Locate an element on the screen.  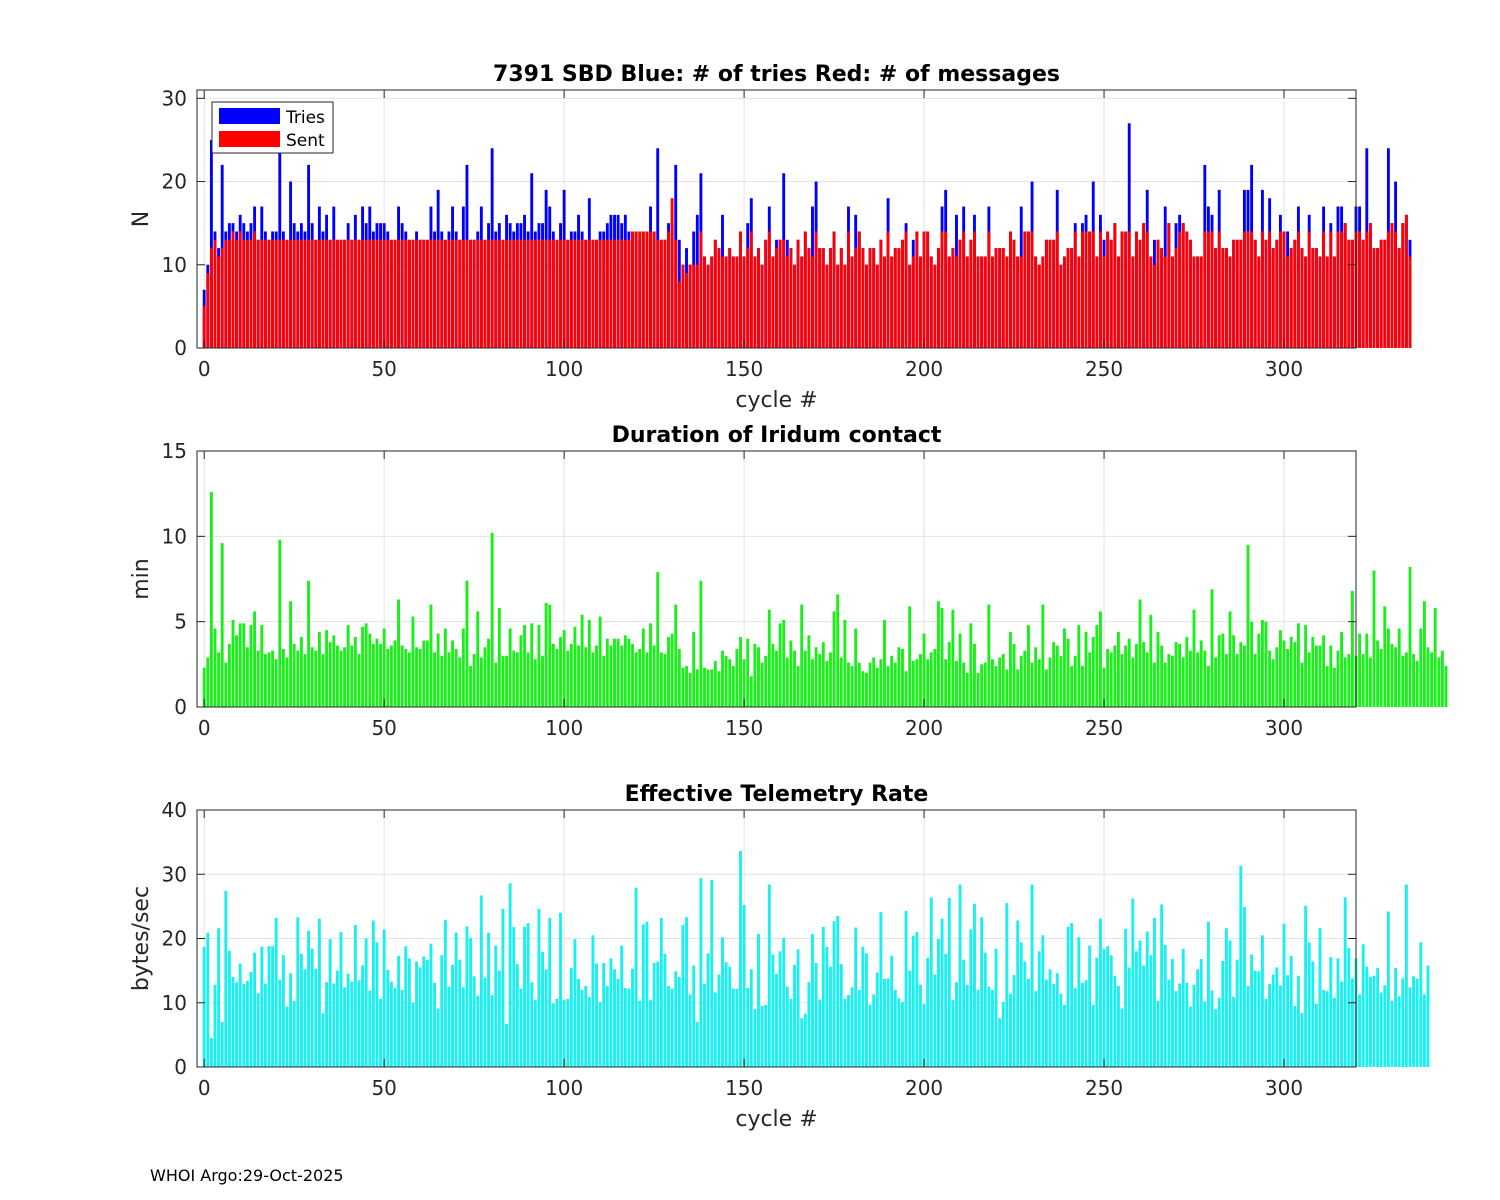
y-tick-label: 30 is located at coordinates (174, 98).